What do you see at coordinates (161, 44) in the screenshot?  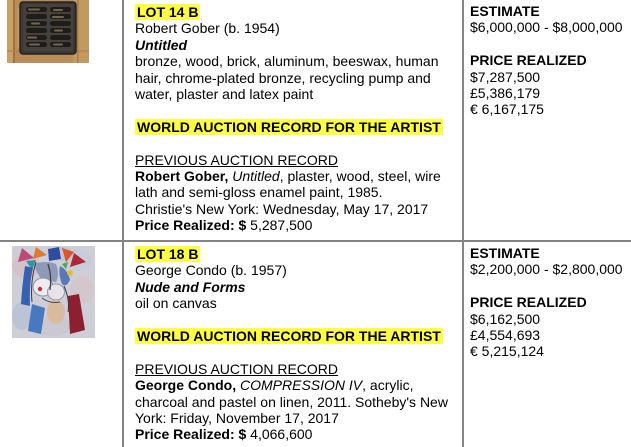 I see `artwork-title: Untitled` at bounding box center [161, 44].